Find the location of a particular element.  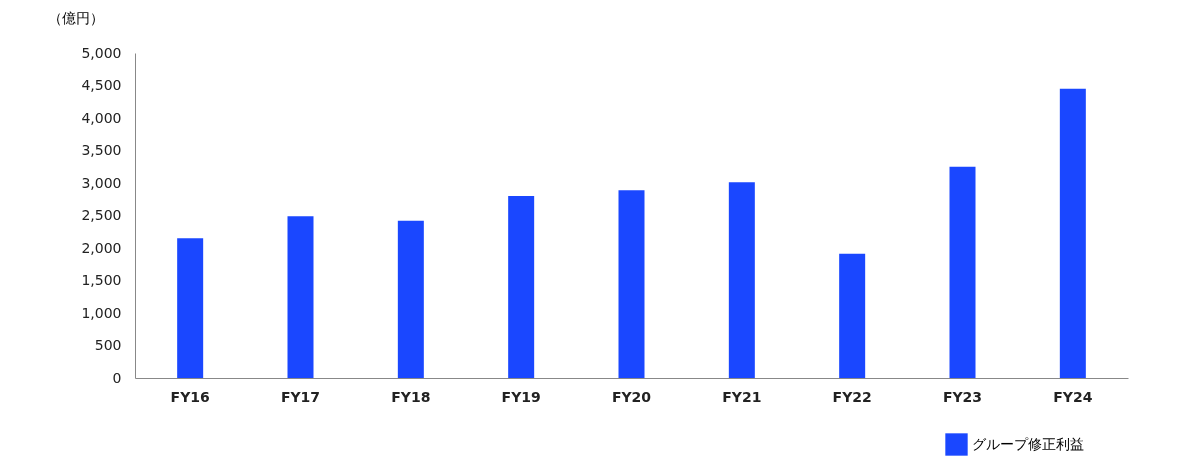

y-axis-title: （億円） is located at coordinates (75, 17).